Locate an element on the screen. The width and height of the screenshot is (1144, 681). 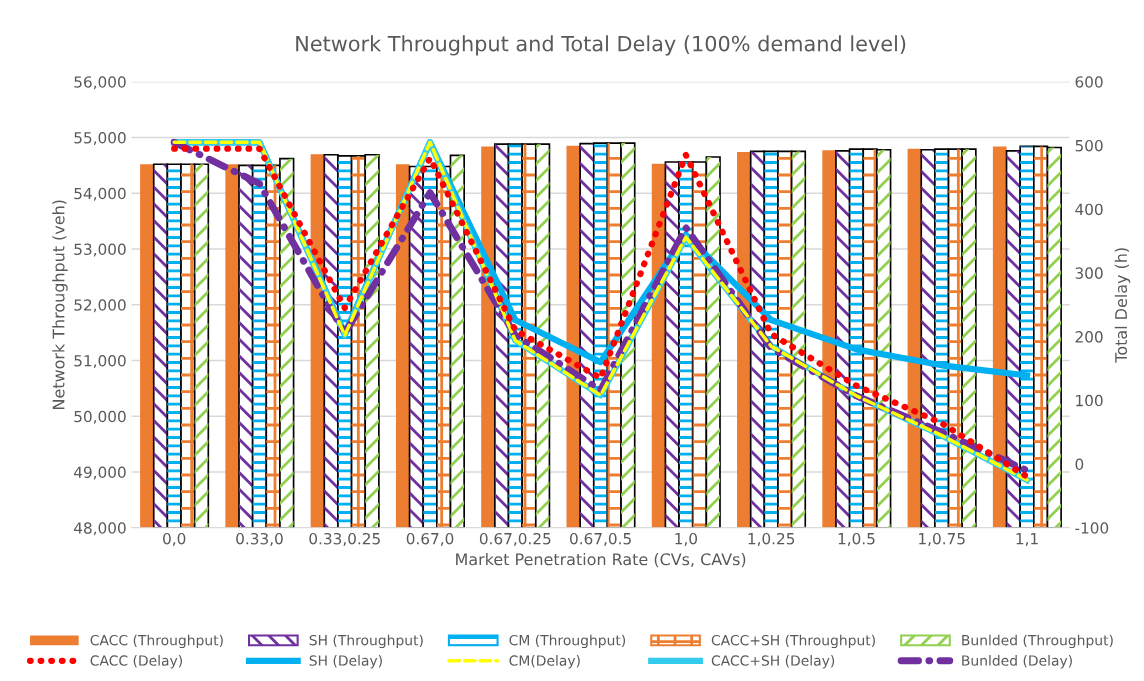
y-tick-label: 52,000 is located at coordinates (100, 306).